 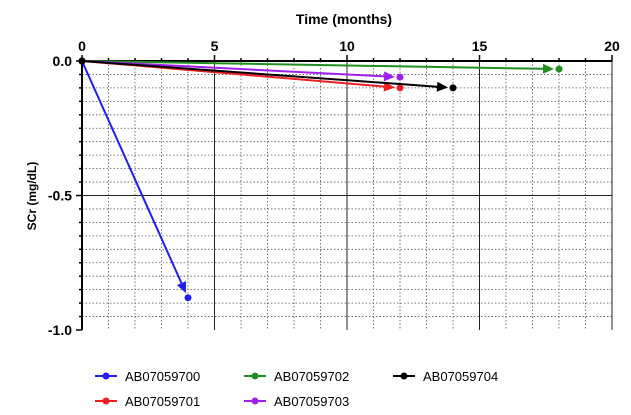 What do you see at coordinates (215, 46) in the screenshot?
I see `x-tick-label: 5` at bounding box center [215, 46].